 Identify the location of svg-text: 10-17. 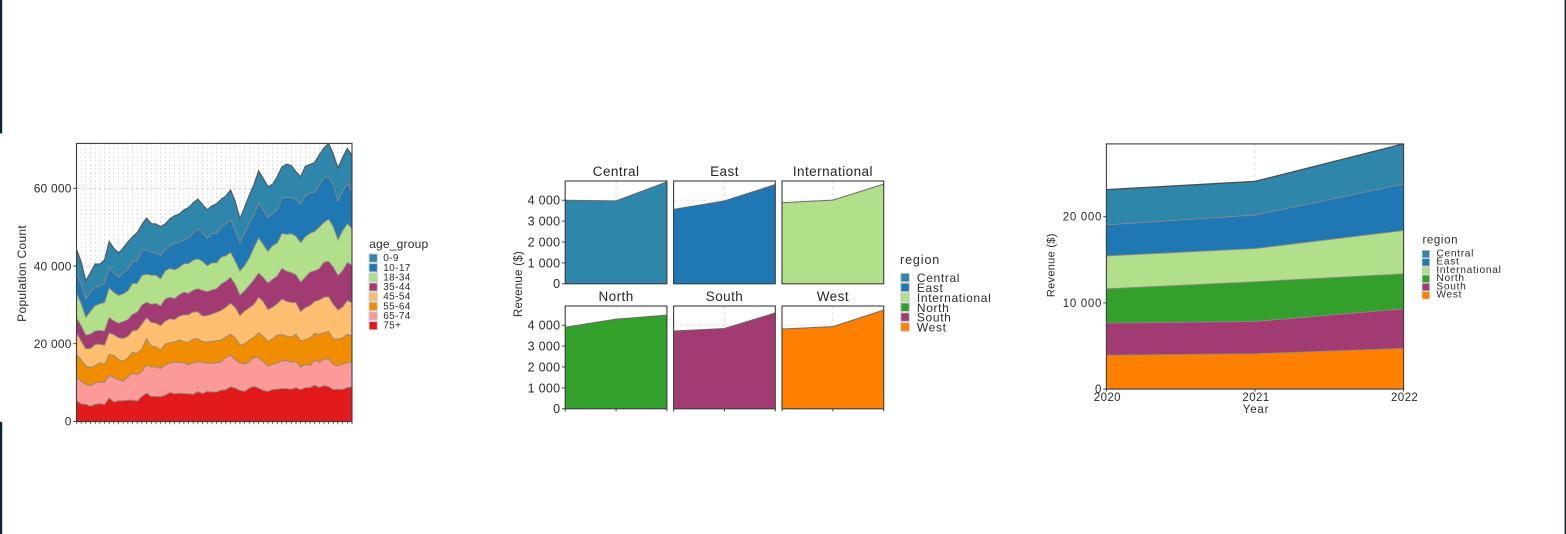
(397, 268).